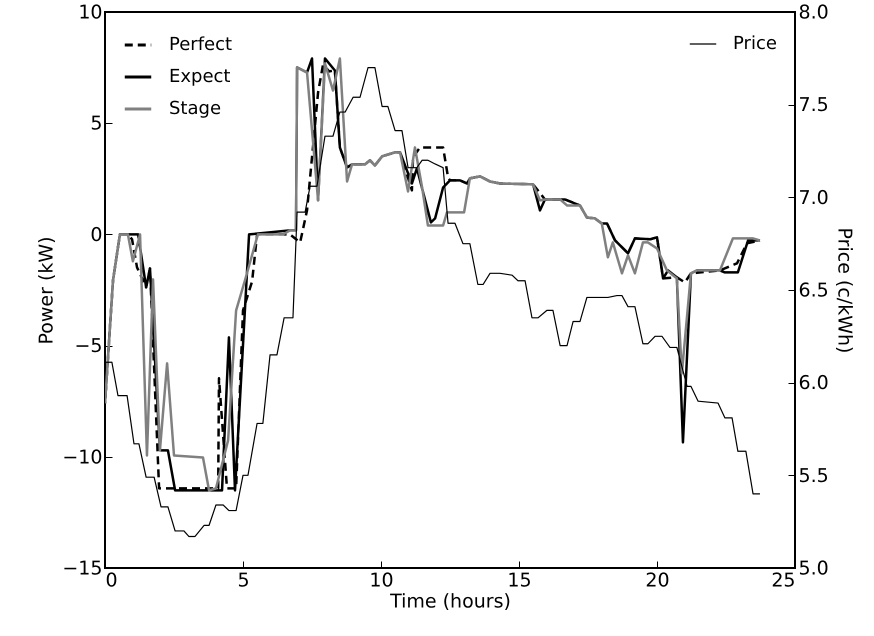 The image size is (874, 636). Describe the element at coordinates (813, 291) in the screenshot. I see `y2-tick-label: 6.5` at that location.